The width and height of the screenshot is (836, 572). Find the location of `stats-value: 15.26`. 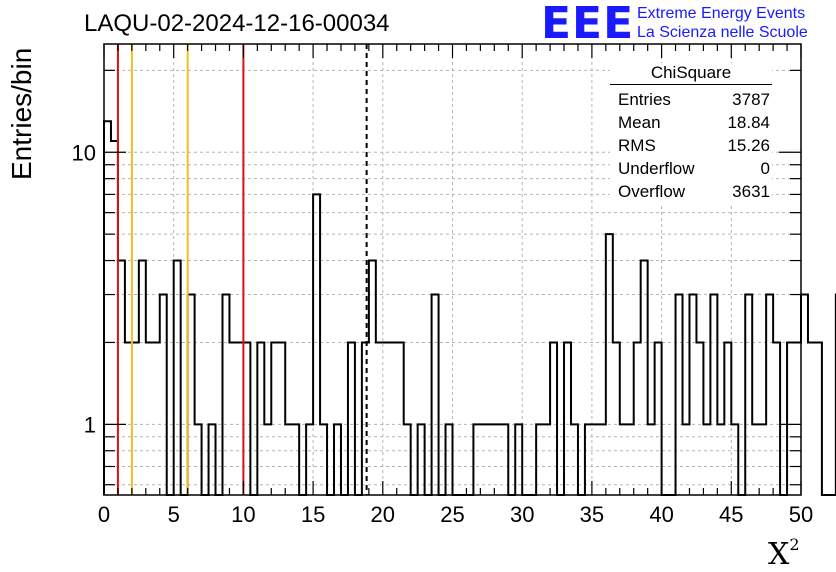

stats-value: 15.26 is located at coordinates (748, 145).